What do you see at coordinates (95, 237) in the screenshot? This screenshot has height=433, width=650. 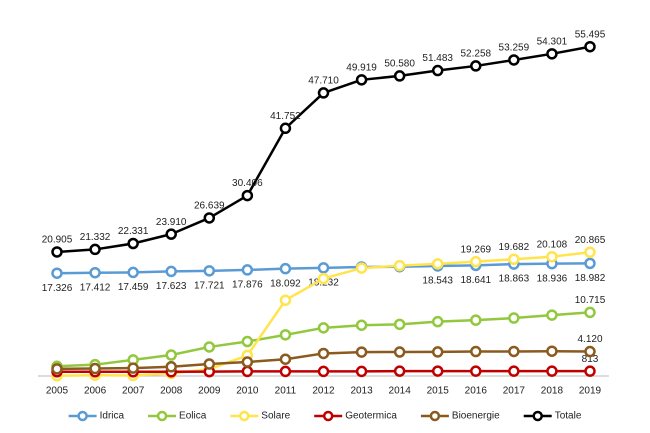 I see `data-label: 21.332` at bounding box center [95, 237].